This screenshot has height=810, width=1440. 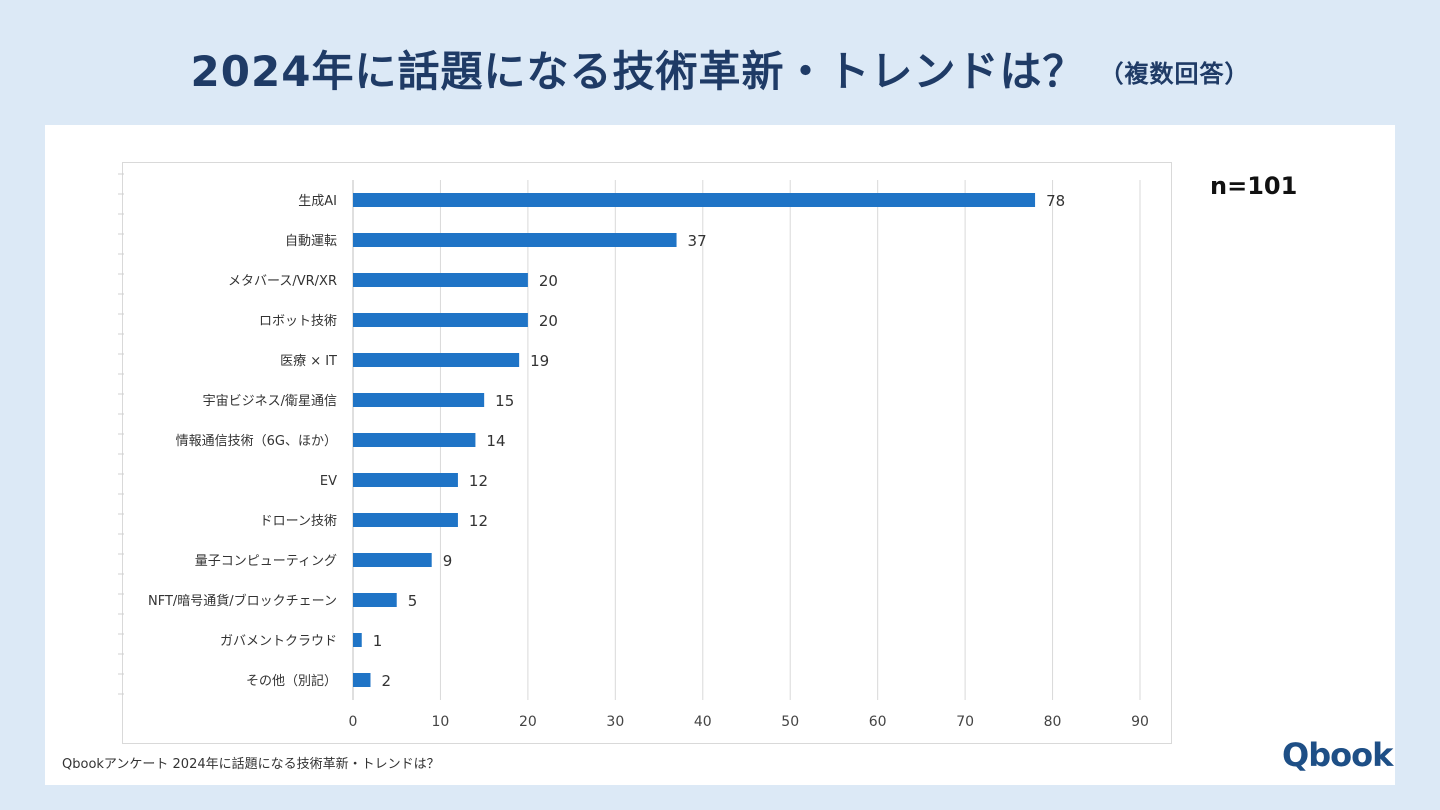 I want to click on x-tick-label: 70, so click(x=965, y=722).